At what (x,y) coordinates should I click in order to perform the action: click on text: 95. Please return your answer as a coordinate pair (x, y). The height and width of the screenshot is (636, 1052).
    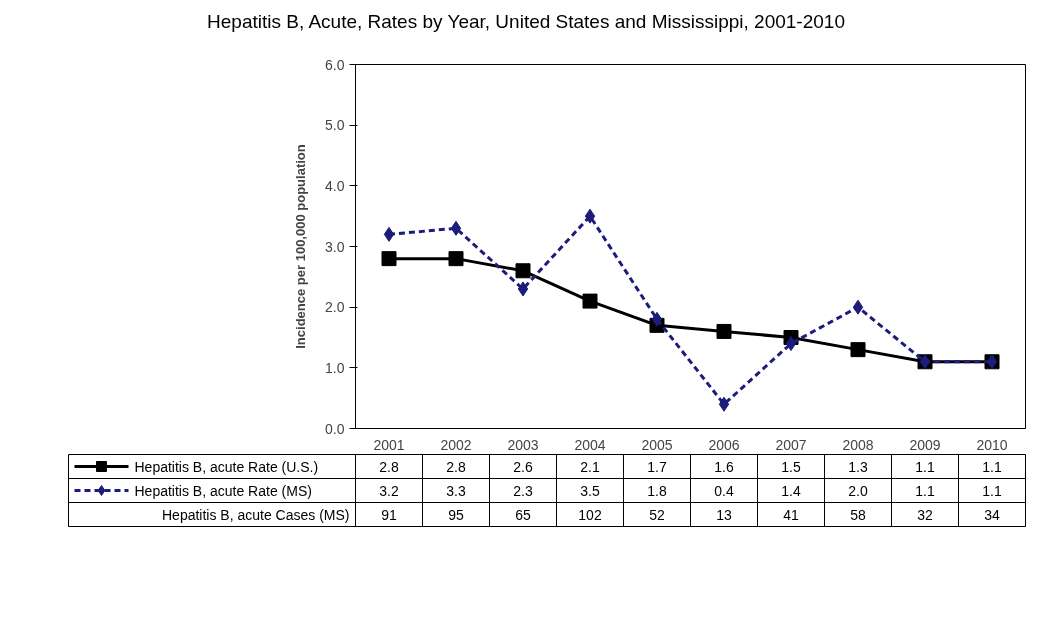
    Looking at the image, I should click on (456, 514).